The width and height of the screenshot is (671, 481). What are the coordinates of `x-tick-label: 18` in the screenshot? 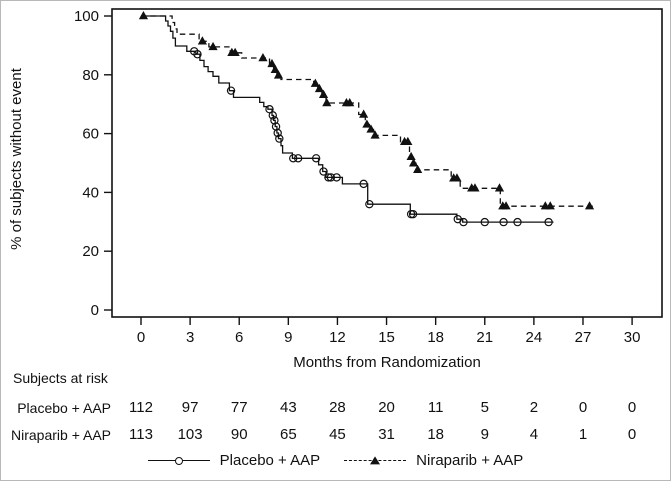 It's located at (435, 337).